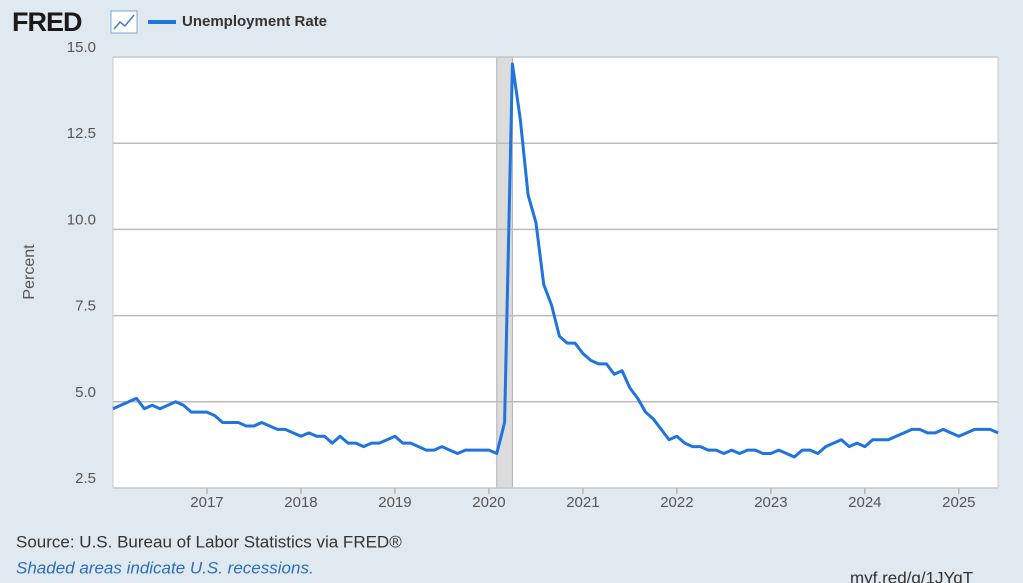 This screenshot has height=583, width=1023. What do you see at coordinates (864, 502) in the screenshot?
I see `x-tick-label: 2024` at bounding box center [864, 502].